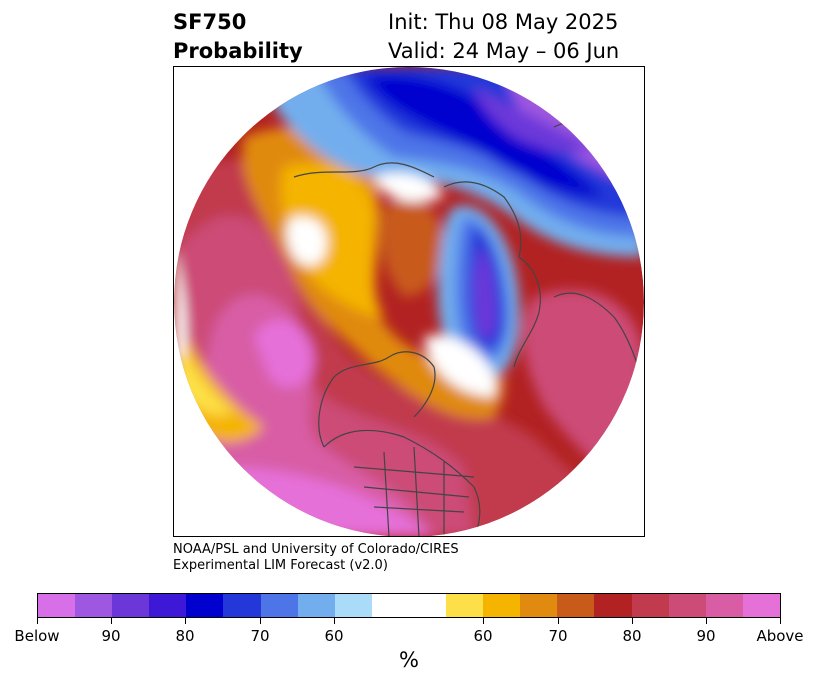  Describe the element at coordinates (280, 565) in the screenshot. I see `credit-line-2: Experimental LIM Forecast (v2.0)` at that location.